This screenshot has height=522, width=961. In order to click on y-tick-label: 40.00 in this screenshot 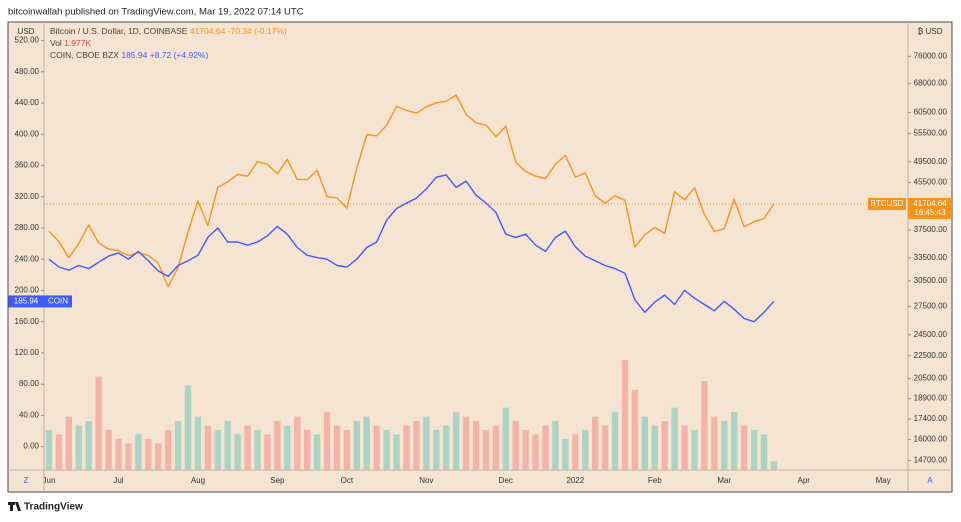, I will do `click(29, 414)`.